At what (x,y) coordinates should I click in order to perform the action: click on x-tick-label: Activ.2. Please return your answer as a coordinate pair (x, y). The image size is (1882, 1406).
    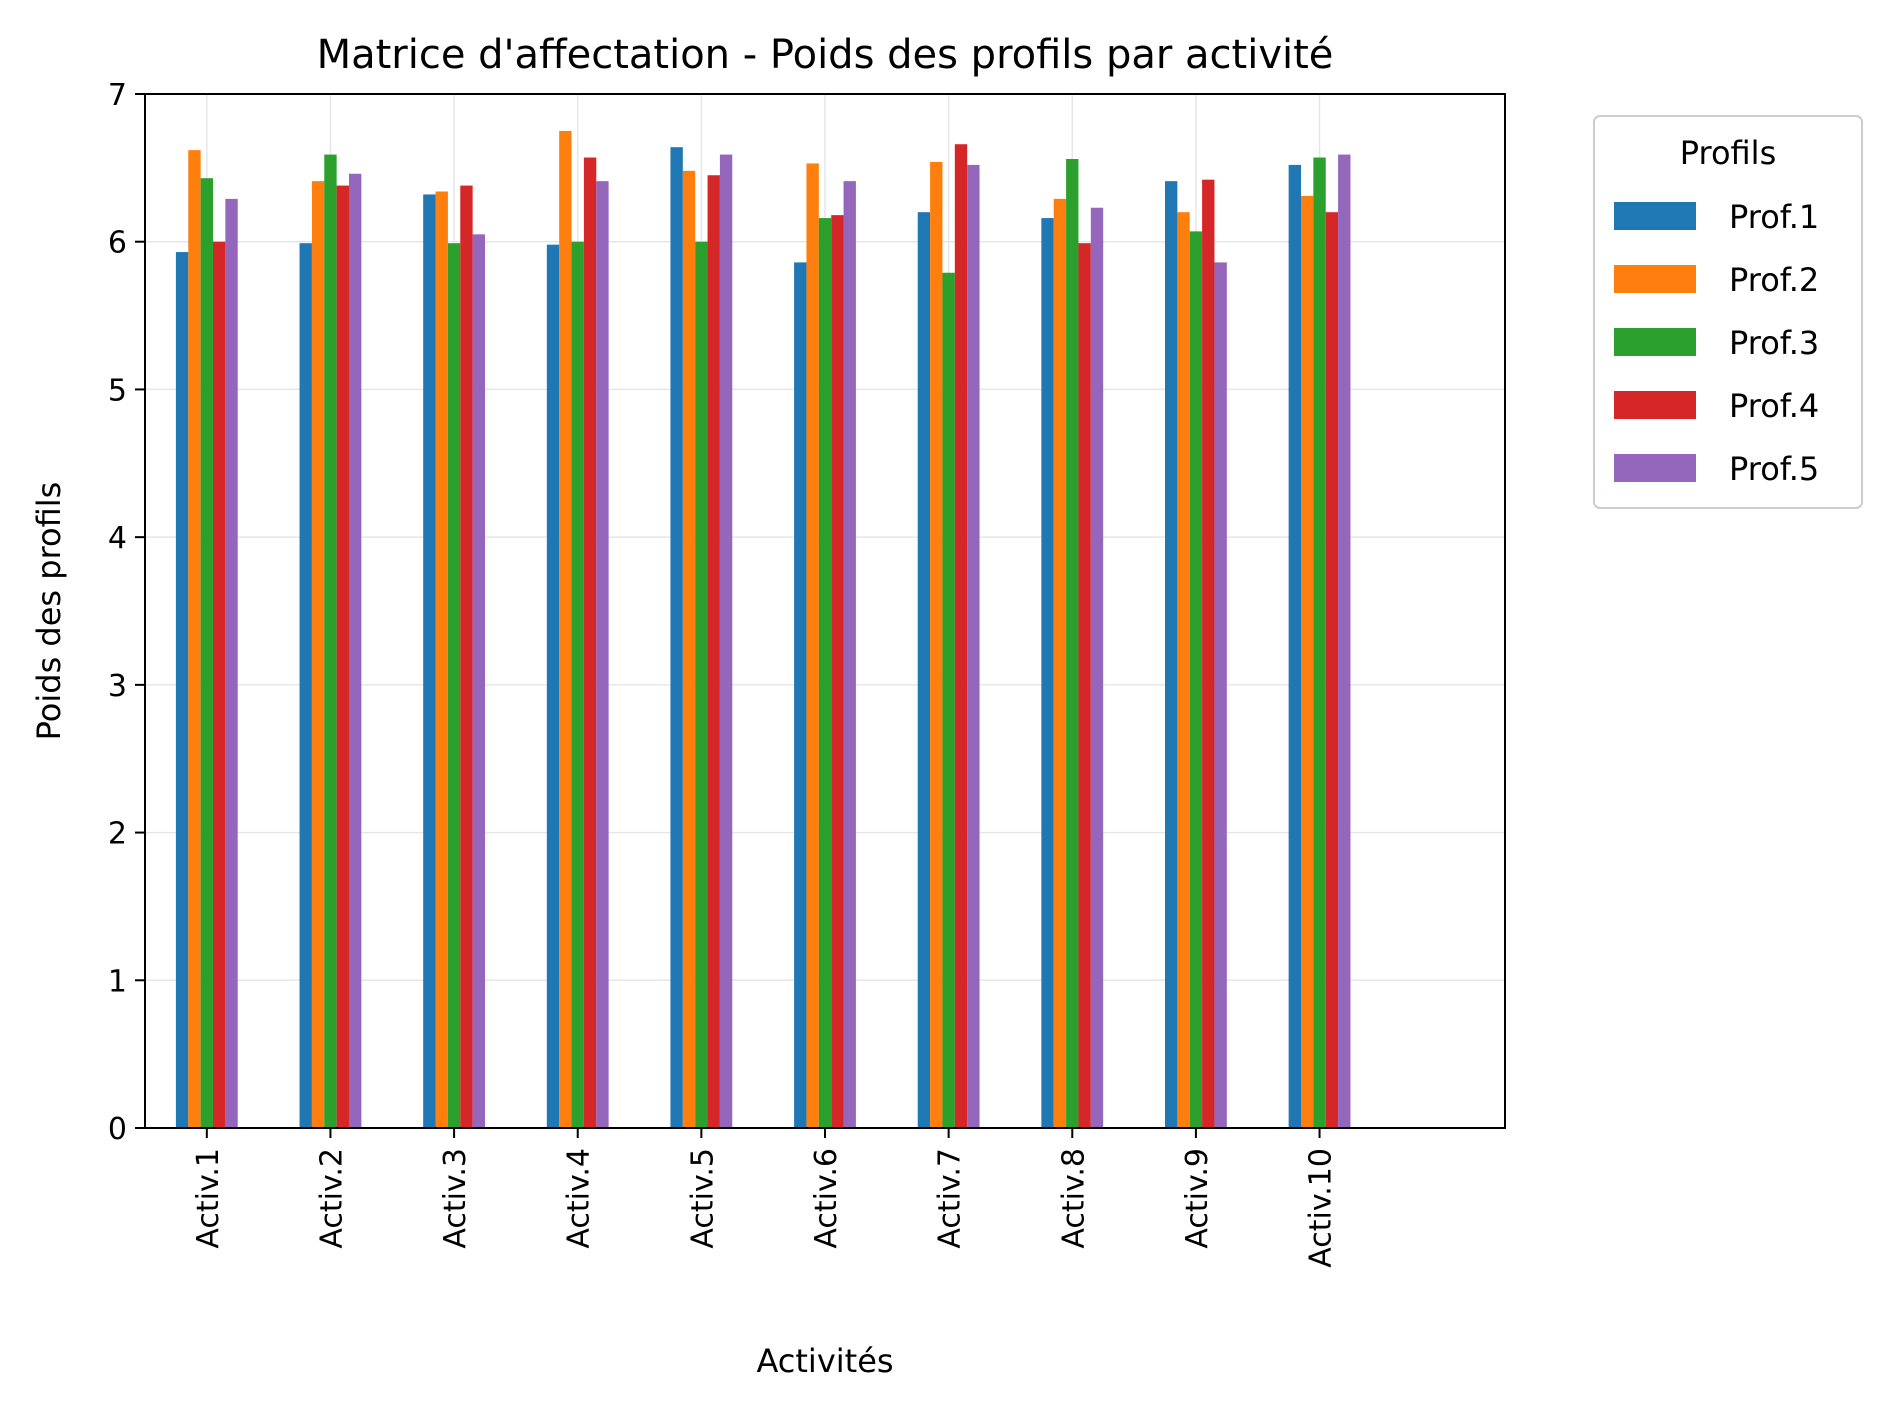
    Looking at the image, I should click on (331, 1198).